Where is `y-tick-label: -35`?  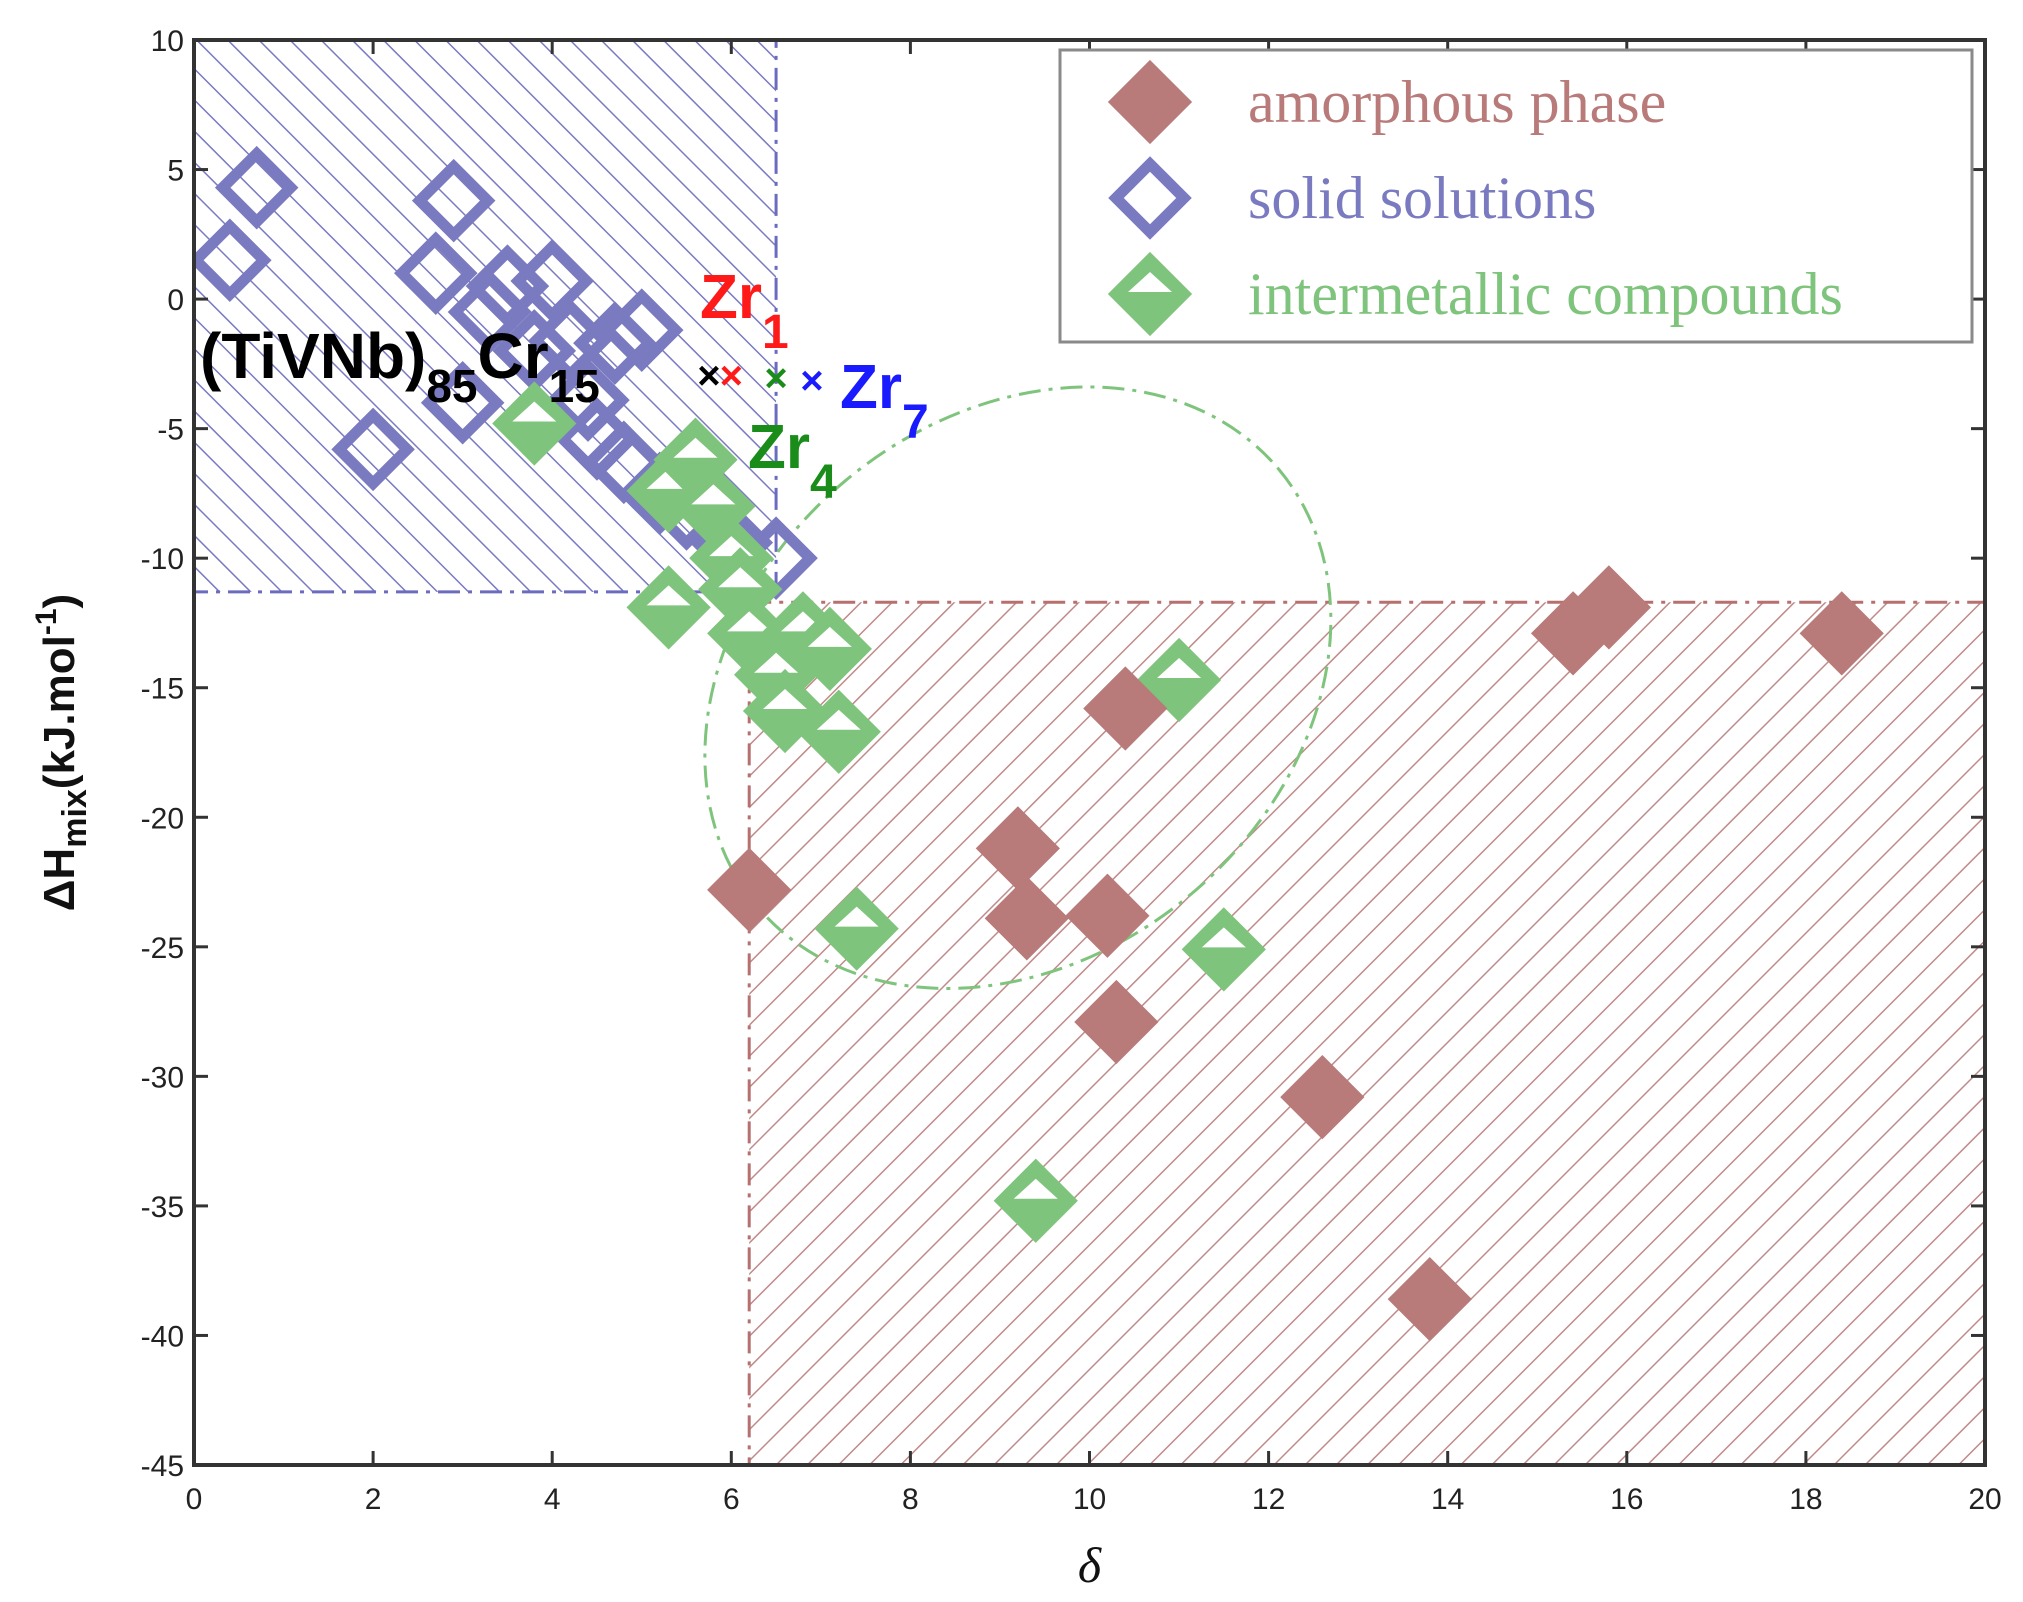 y-tick-label: -35 is located at coordinates (162, 1207).